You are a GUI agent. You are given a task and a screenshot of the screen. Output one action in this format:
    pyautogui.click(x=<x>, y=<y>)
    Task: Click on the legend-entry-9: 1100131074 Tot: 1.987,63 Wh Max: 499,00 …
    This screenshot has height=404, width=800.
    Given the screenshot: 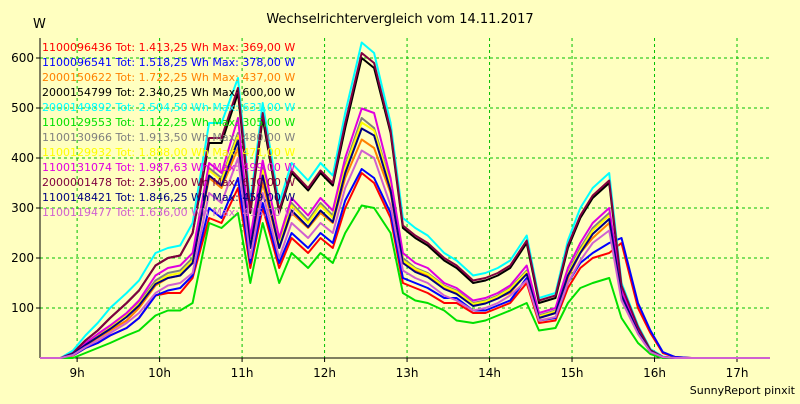 What is the action you would take?
    pyautogui.click(x=168, y=167)
    